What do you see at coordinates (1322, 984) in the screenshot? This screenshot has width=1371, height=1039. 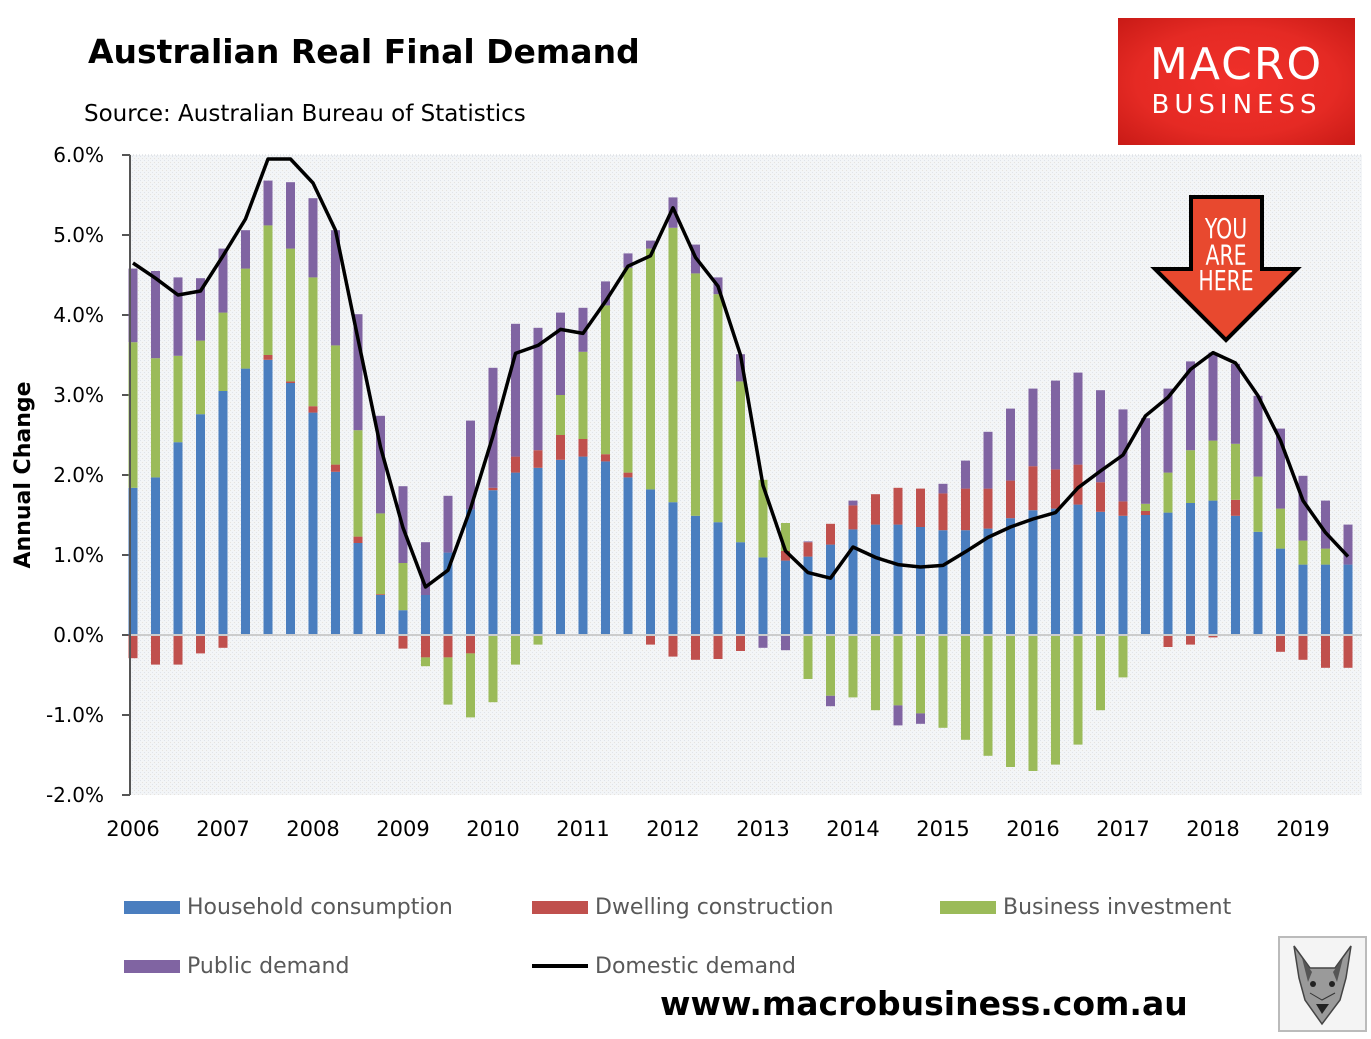 I see `wolf-logo-icon` at bounding box center [1322, 984].